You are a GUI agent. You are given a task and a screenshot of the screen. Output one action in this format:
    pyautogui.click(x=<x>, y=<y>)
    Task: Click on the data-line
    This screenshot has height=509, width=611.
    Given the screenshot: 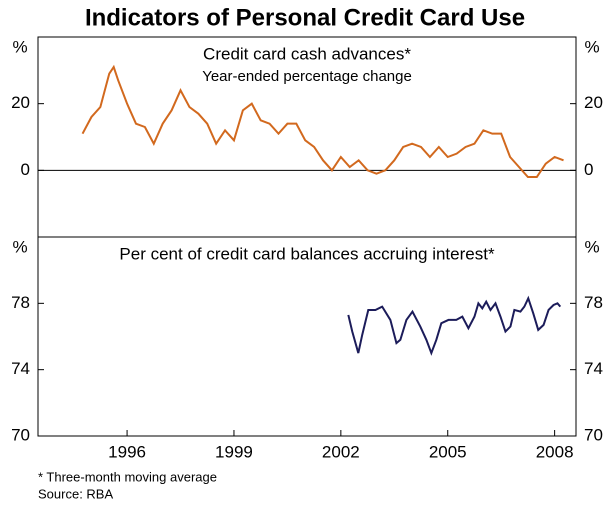 What is the action you would take?
    pyautogui.click(x=454, y=325)
    